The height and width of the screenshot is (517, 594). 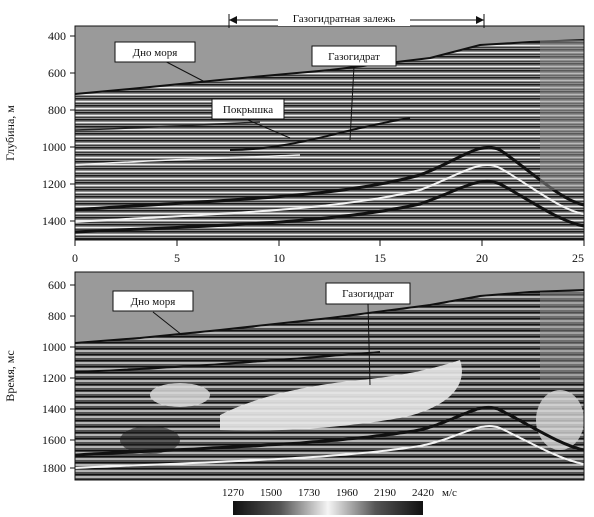 I want to click on distance-tick: 0, so click(x=75, y=258).